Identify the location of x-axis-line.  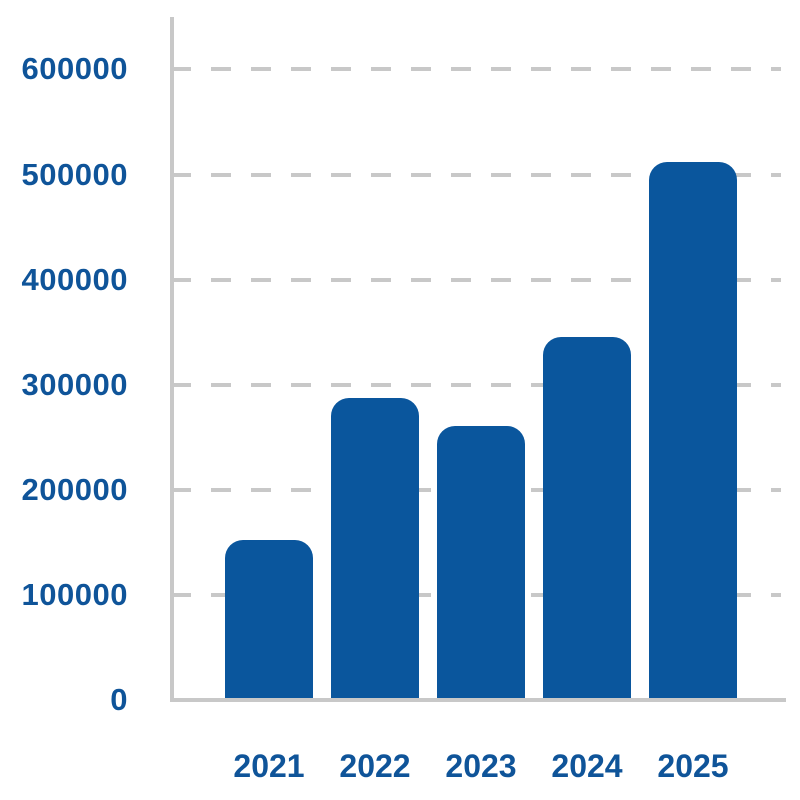
(478, 700).